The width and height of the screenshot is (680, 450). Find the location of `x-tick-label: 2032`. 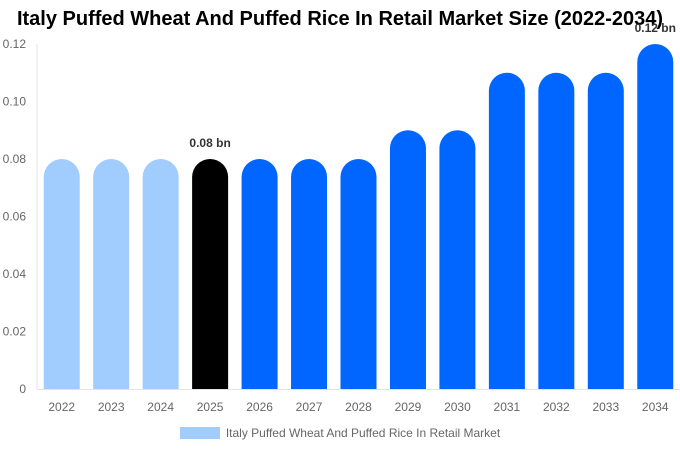

x-tick-label: 2032 is located at coordinates (556, 407).